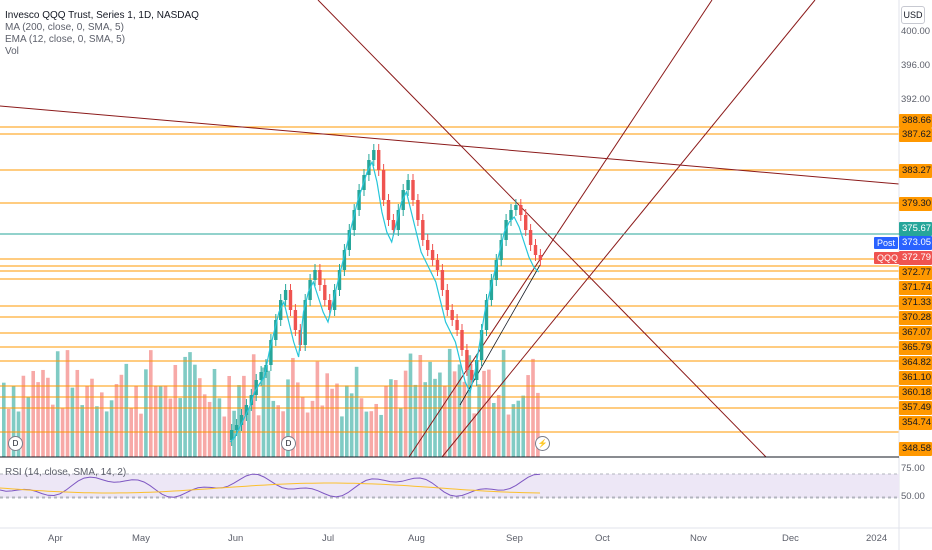 This screenshot has height=550, width=932. I want to click on rsi-indicator-label: RSI (14, close, SMA, 14, 2), so click(66, 472).